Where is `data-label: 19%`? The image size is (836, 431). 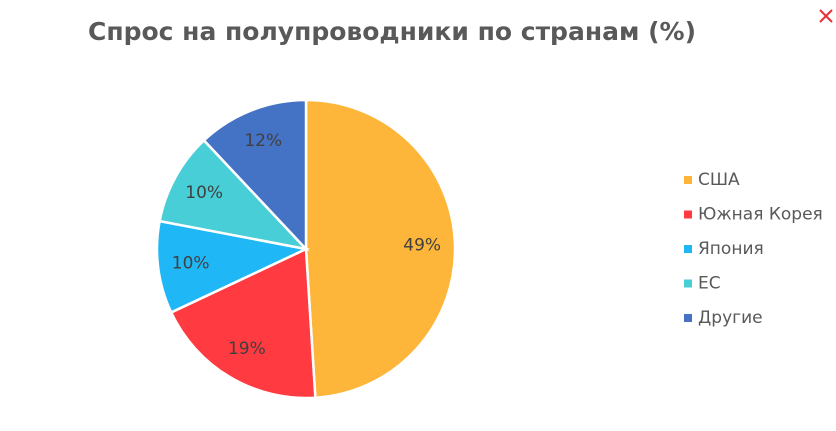 data-label: 19% is located at coordinates (247, 349).